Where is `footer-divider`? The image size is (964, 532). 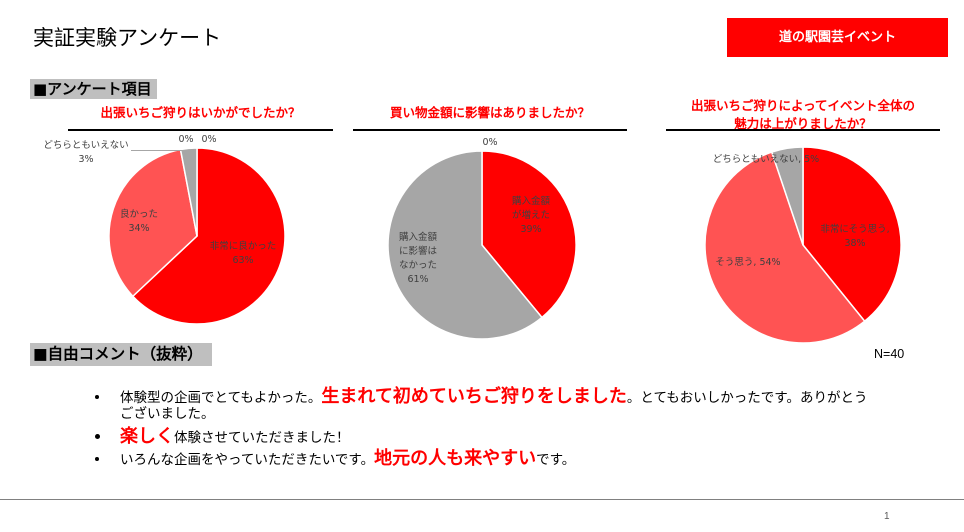 footer-divider is located at coordinates (482, 499).